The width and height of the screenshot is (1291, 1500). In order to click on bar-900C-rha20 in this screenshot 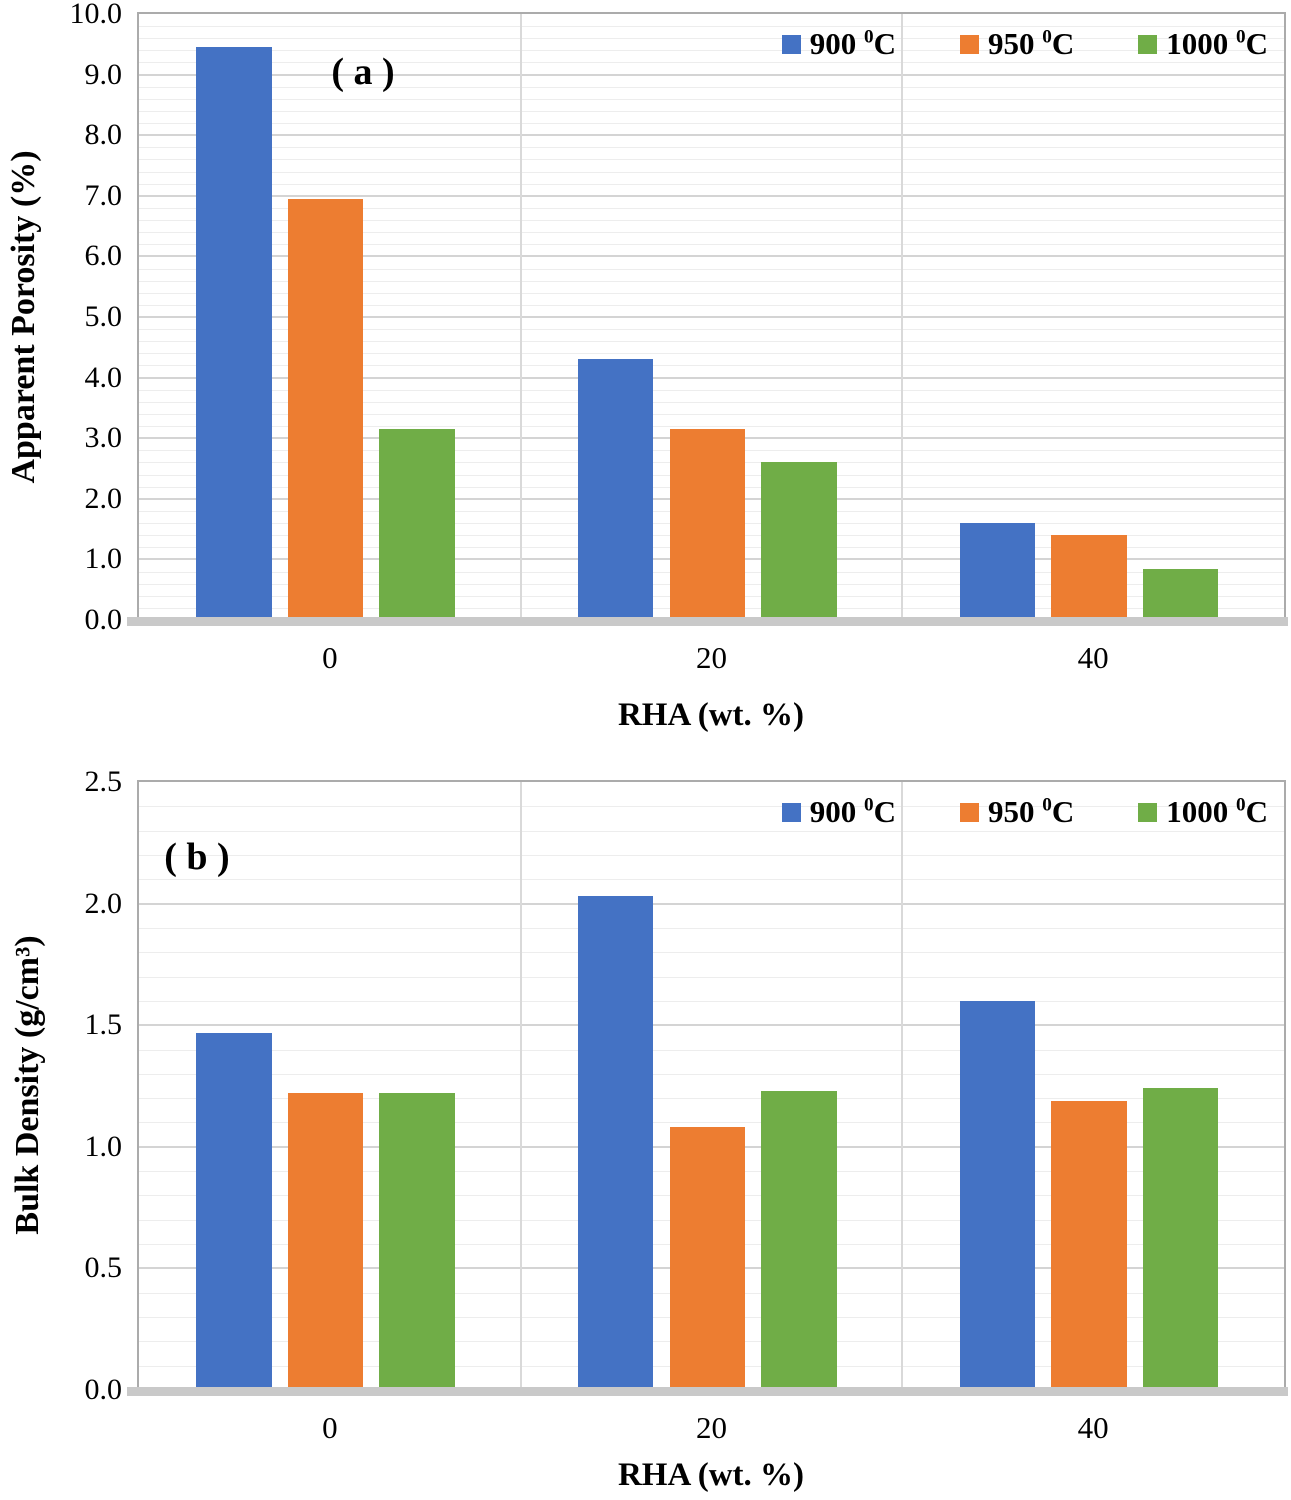, I will do `click(615, 489)`.